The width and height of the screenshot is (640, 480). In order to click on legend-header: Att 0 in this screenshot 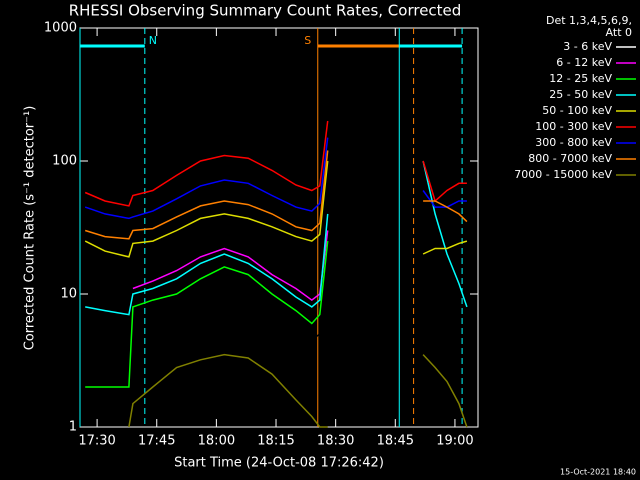, I will do `click(619, 32)`.